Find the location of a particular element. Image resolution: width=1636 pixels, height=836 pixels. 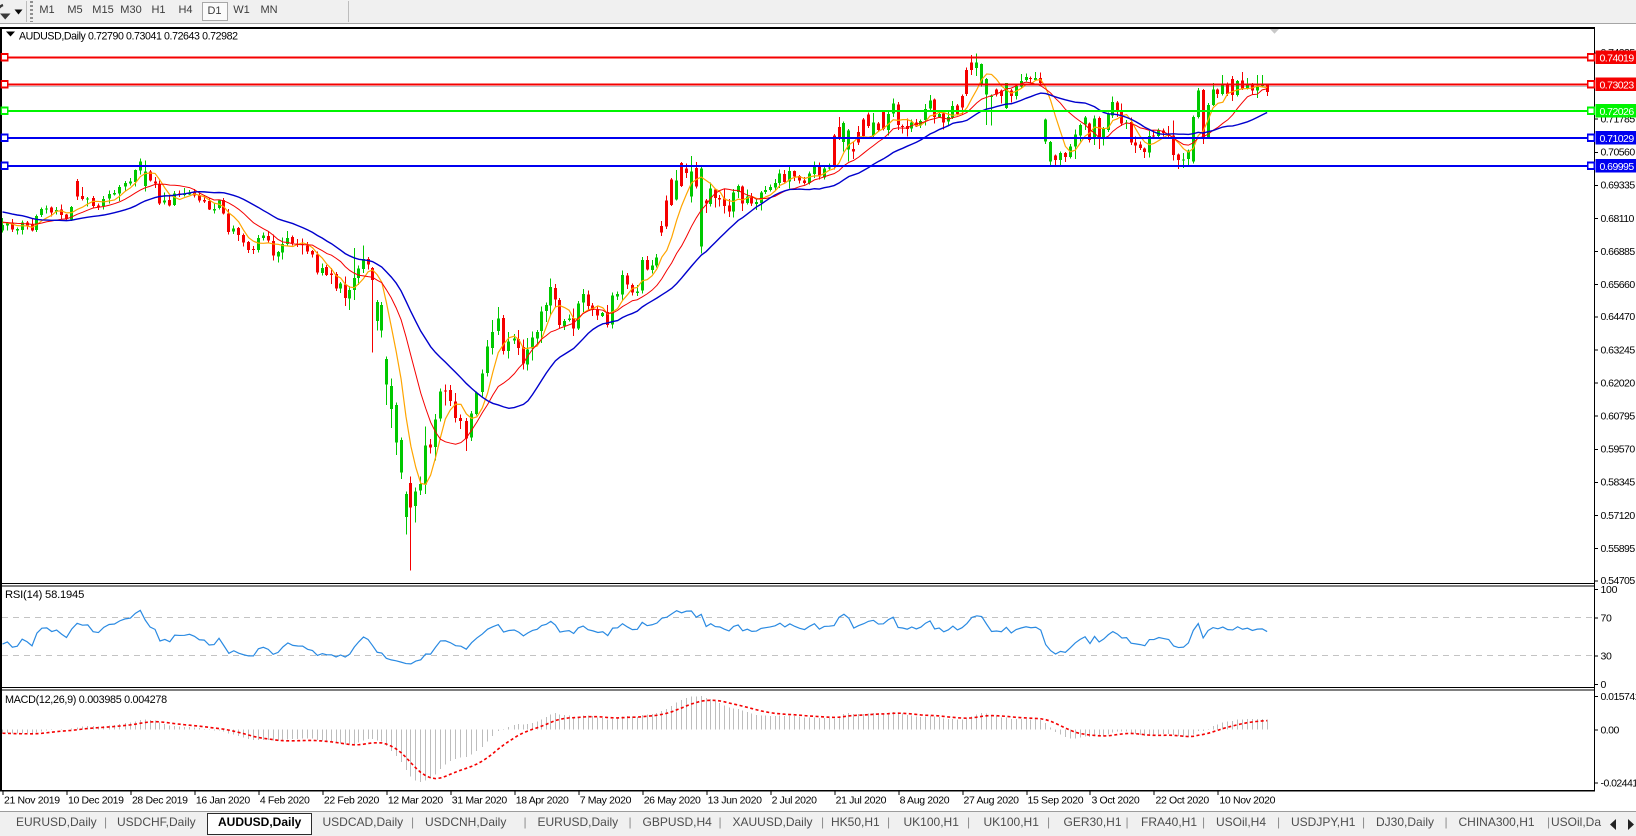

svg-text: 18 Apr 2020 is located at coordinates (542, 801).